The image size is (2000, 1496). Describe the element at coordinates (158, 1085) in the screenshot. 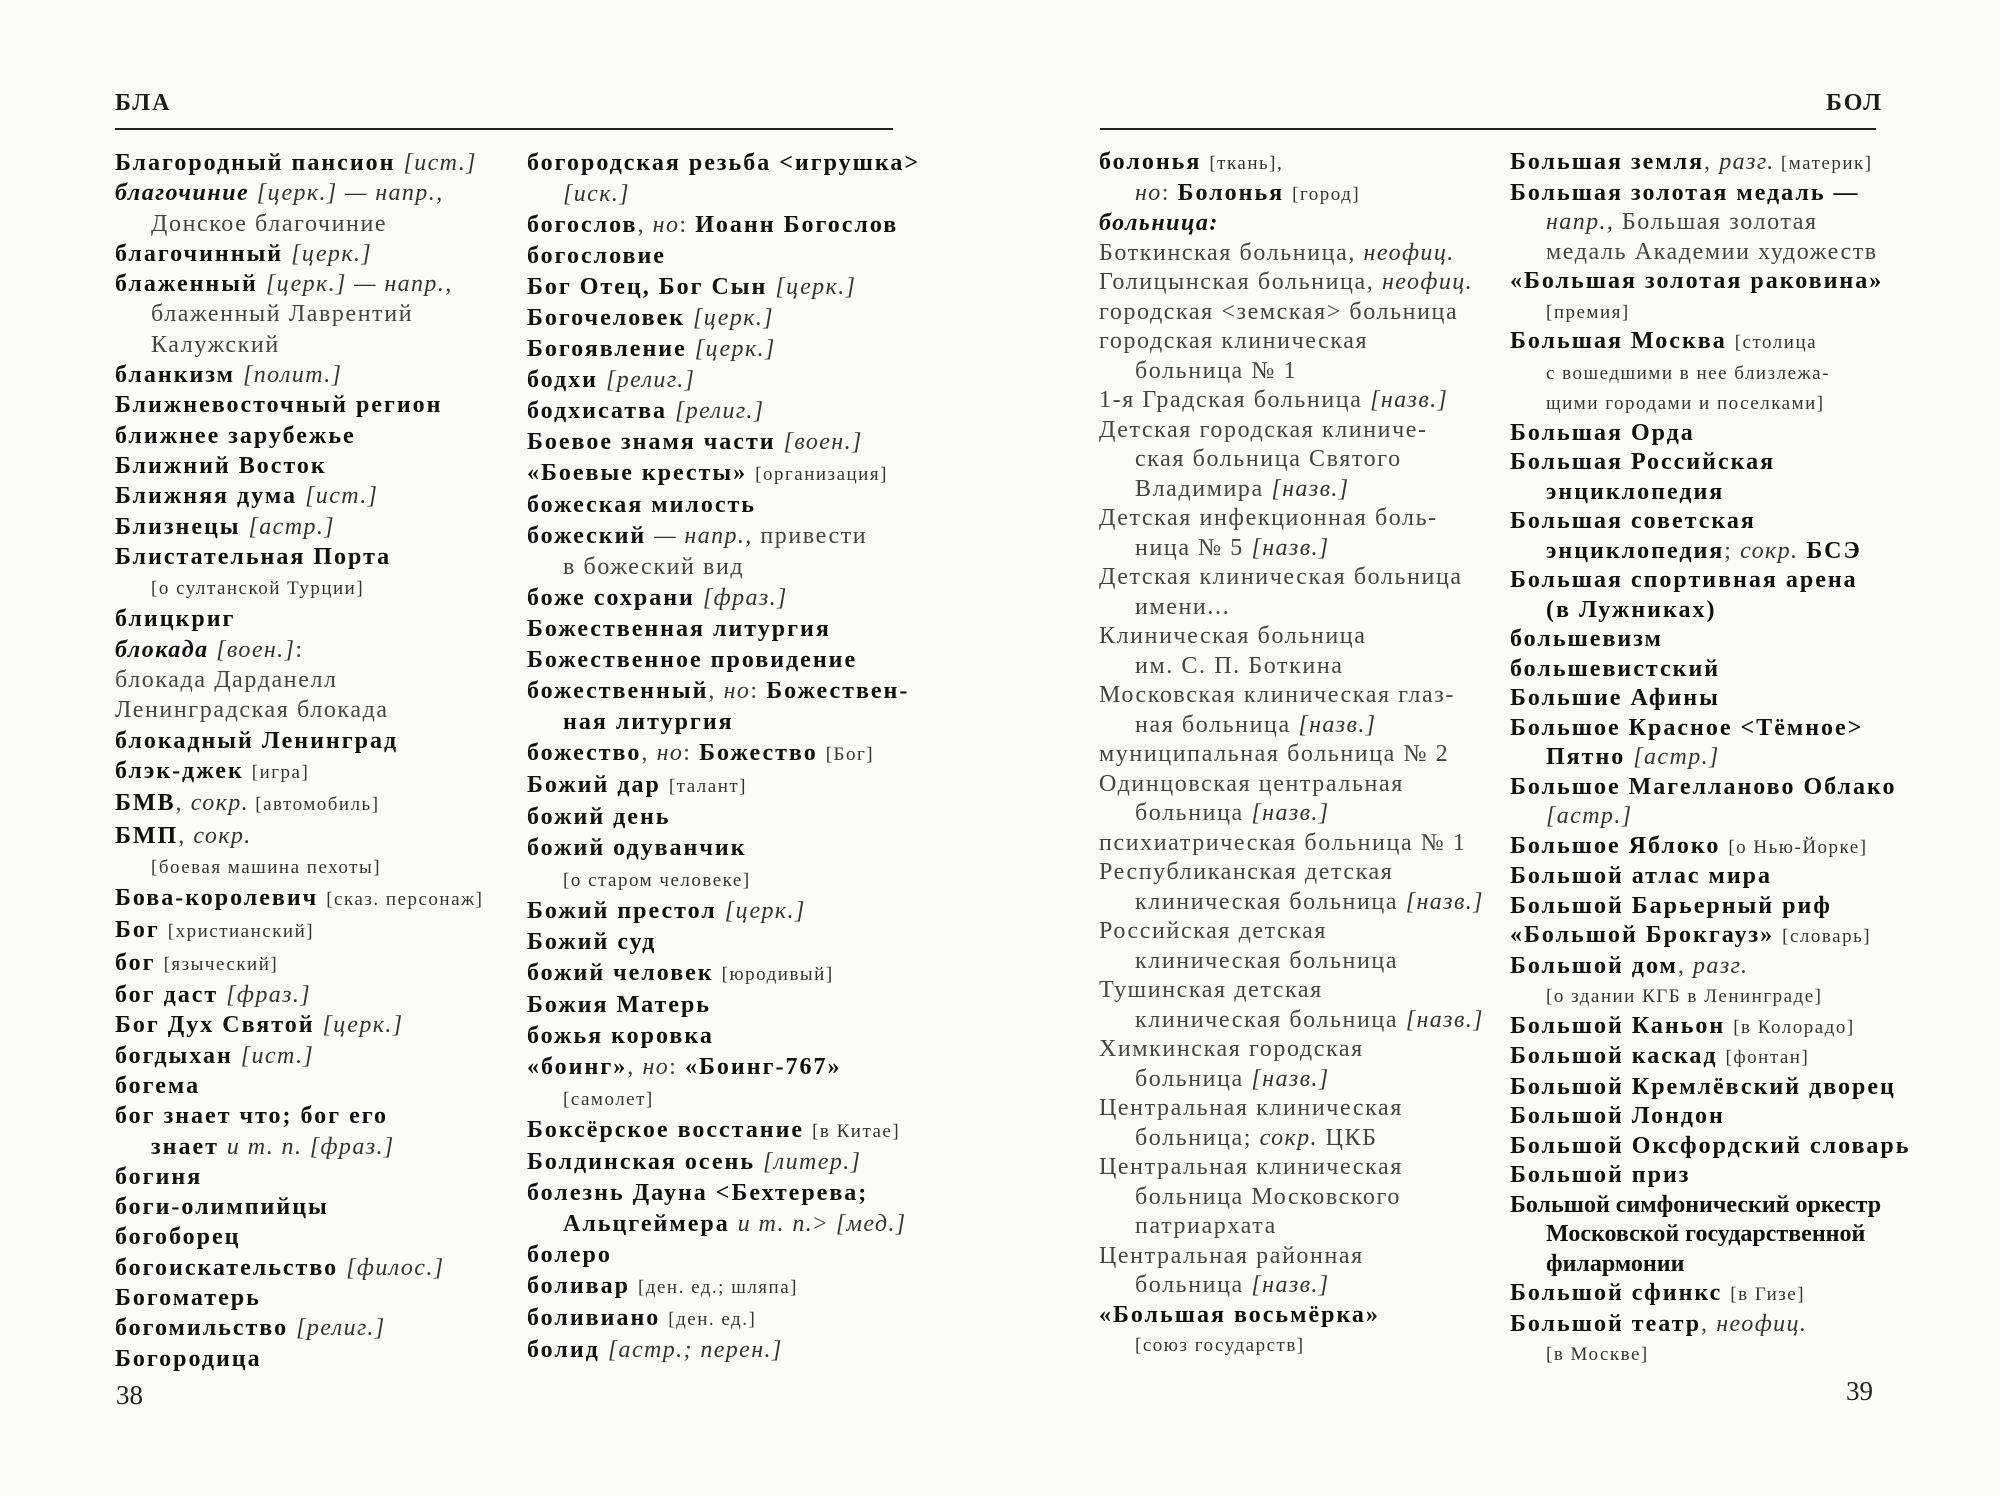

I see `headword: богема` at that location.